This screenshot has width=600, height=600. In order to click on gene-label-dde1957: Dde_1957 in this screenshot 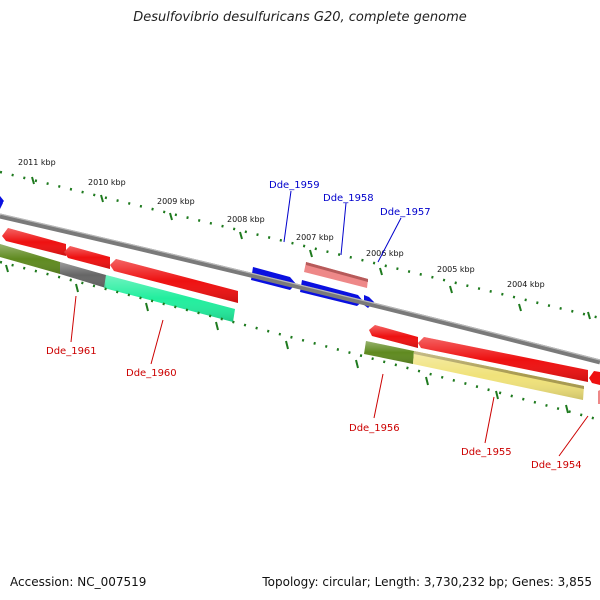, I will do `click(405, 212)`.